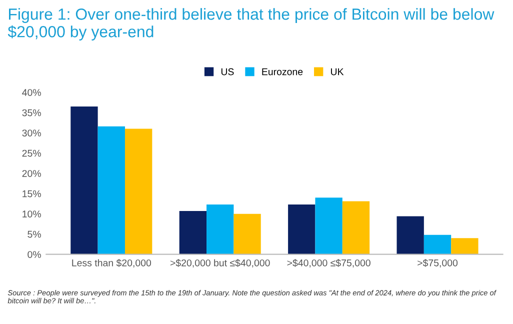 This screenshot has height=324, width=513. What do you see at coordinates (251, 24) in the screenshot?
I see `chart-title: Figure 1: Over one-third believe that the price of Bitcoin will be below $20,000 by year-end` at bounding box center [251, 24].